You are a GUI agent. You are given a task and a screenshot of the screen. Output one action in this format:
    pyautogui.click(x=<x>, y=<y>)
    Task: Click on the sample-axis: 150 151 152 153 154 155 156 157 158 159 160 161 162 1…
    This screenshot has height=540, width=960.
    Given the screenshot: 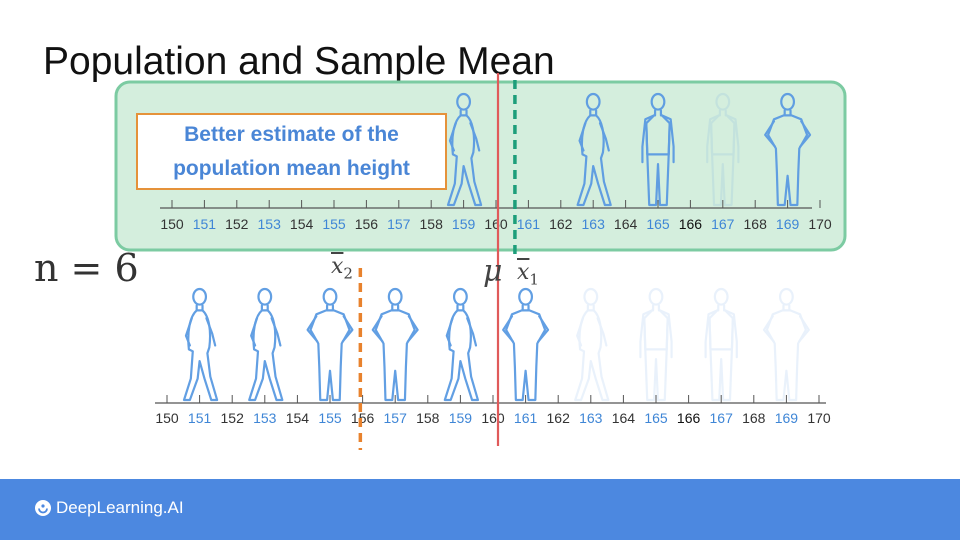 What is the action you would take?
    pyautogui.click(x=493, y=410)
    